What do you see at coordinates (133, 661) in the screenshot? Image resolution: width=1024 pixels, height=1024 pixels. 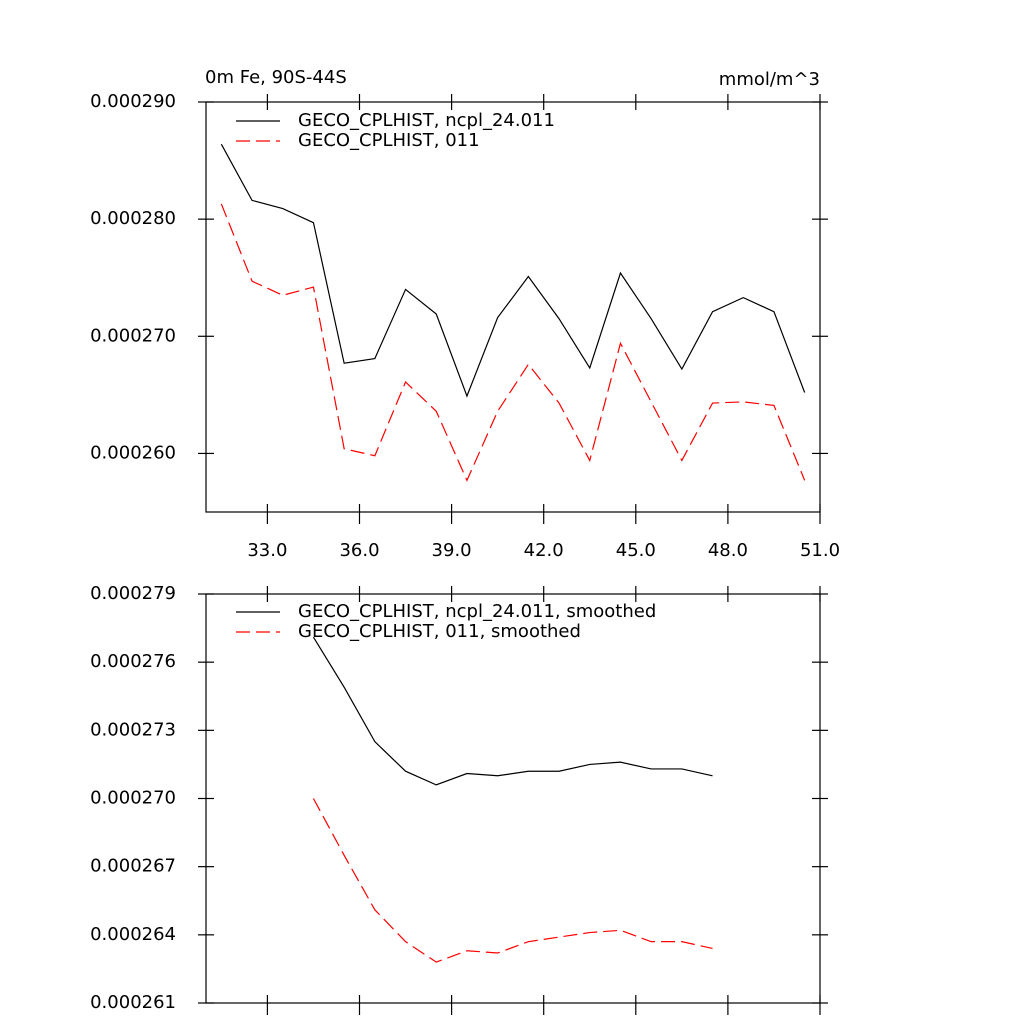 I see `y-tick-label: 0.000276` at bounding box center [133, 661].